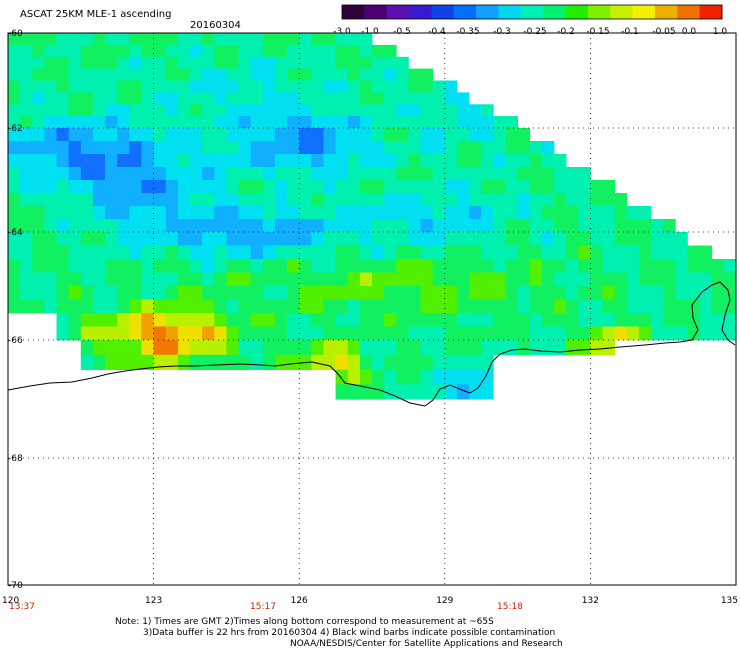 The height and width of the screenshot is (650, 740). What do you see at coordinates (566, 32) in the screenshot?
I see `colorbar-tick-label: -0.2` at bounding box center [566, 32].